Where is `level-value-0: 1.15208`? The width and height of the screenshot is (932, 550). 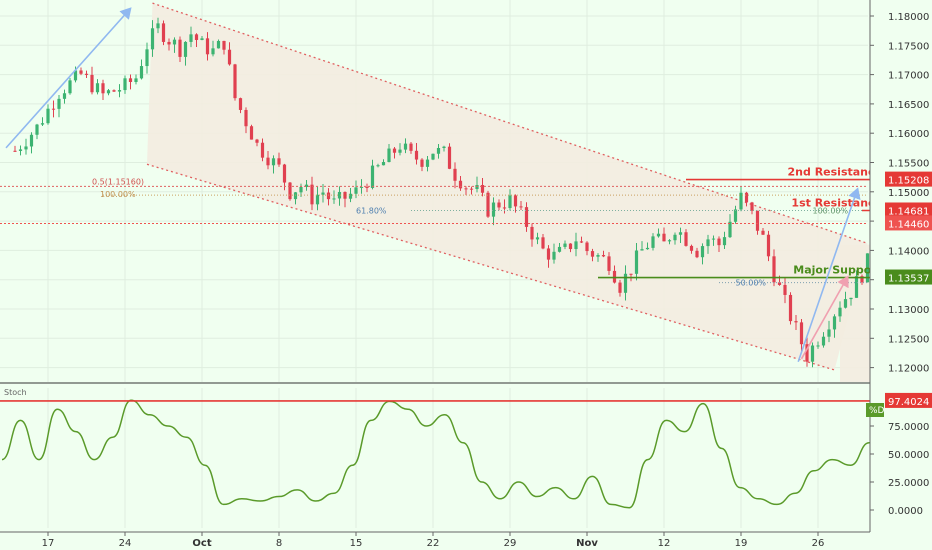
level-value-0: 1.15208 is located at coordinates (908, 181).